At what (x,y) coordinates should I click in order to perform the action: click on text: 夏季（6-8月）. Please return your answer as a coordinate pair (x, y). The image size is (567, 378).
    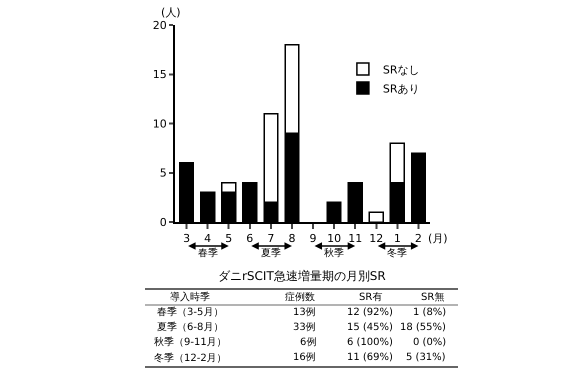
    Looking at the image, I should click on (190, 327).